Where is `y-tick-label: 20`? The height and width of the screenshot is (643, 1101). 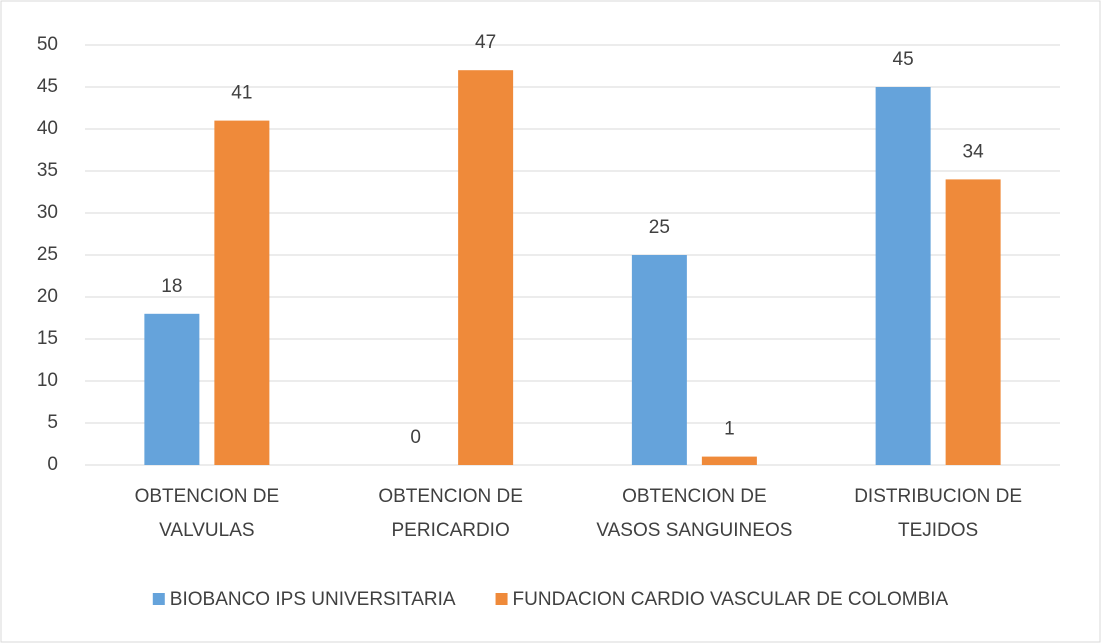 y-tick-label: 20 is located at coordinates (47, 296).